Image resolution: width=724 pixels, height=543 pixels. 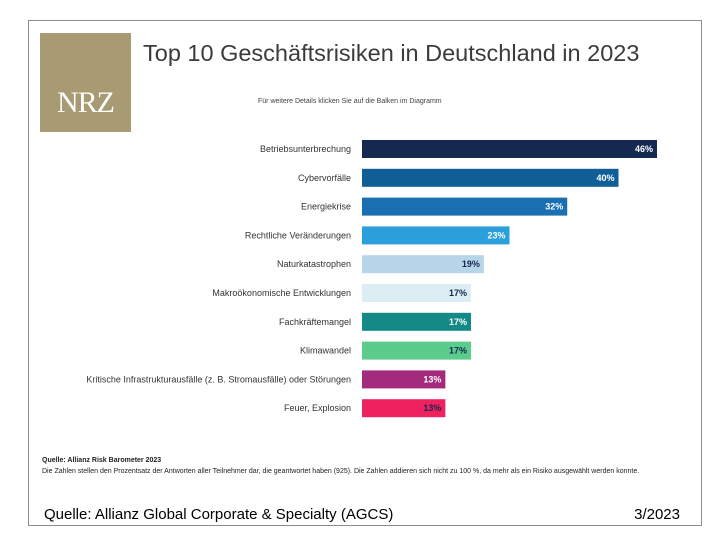 I want to click on category-label: Fachkräftemangel, so click(x=315, y=322).